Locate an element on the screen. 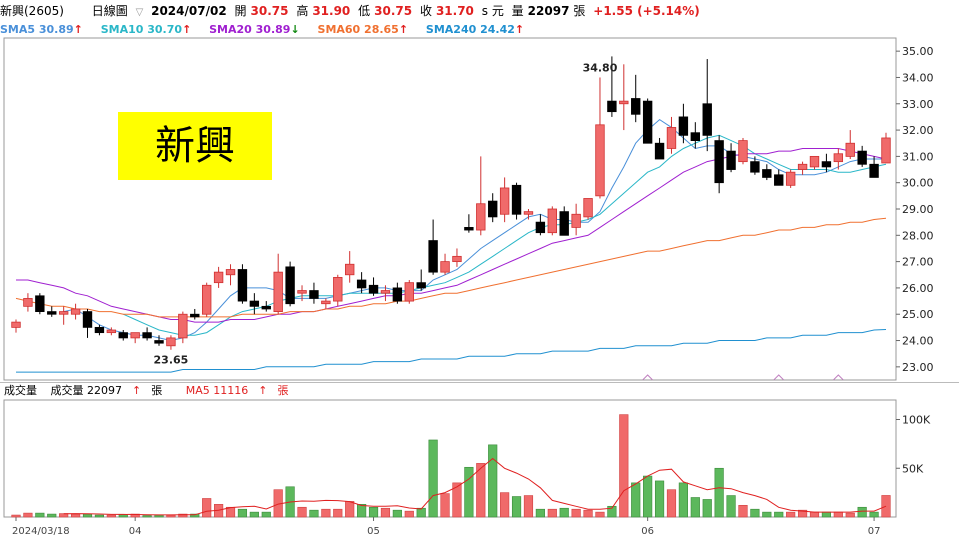  open-label: 開 is located at coordinates (240, 11).